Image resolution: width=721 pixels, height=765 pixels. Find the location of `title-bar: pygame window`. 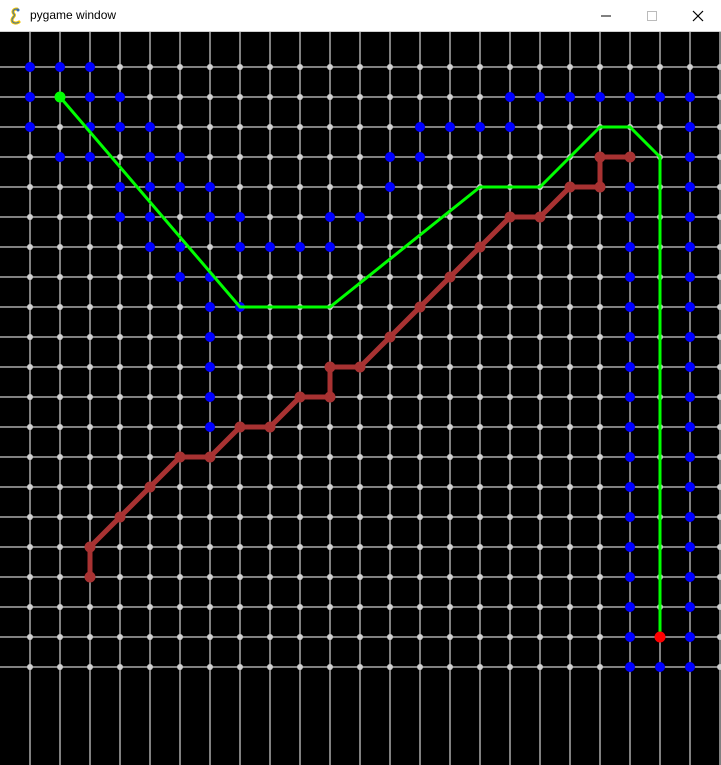

title-bar: pygame window is located at coordinates (360, 16).